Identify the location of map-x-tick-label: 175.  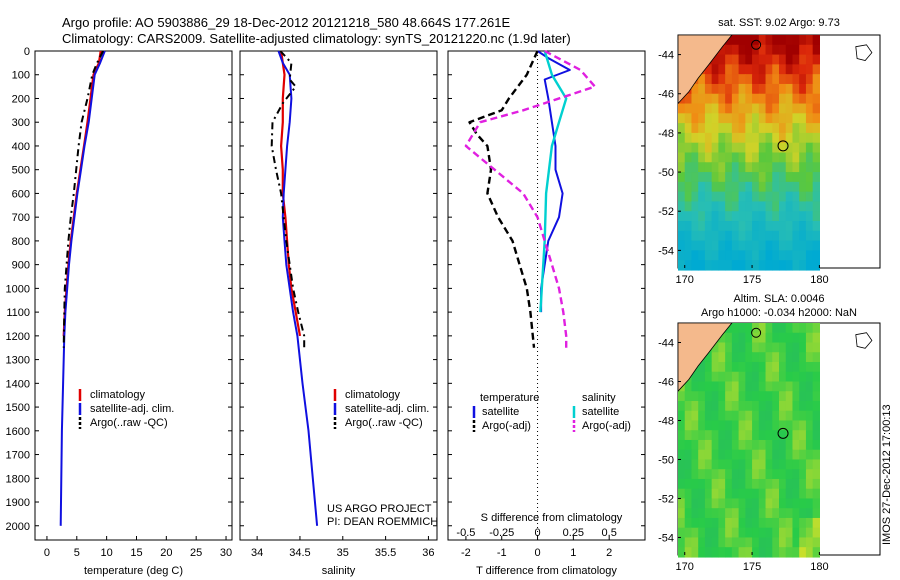
(752, 567).